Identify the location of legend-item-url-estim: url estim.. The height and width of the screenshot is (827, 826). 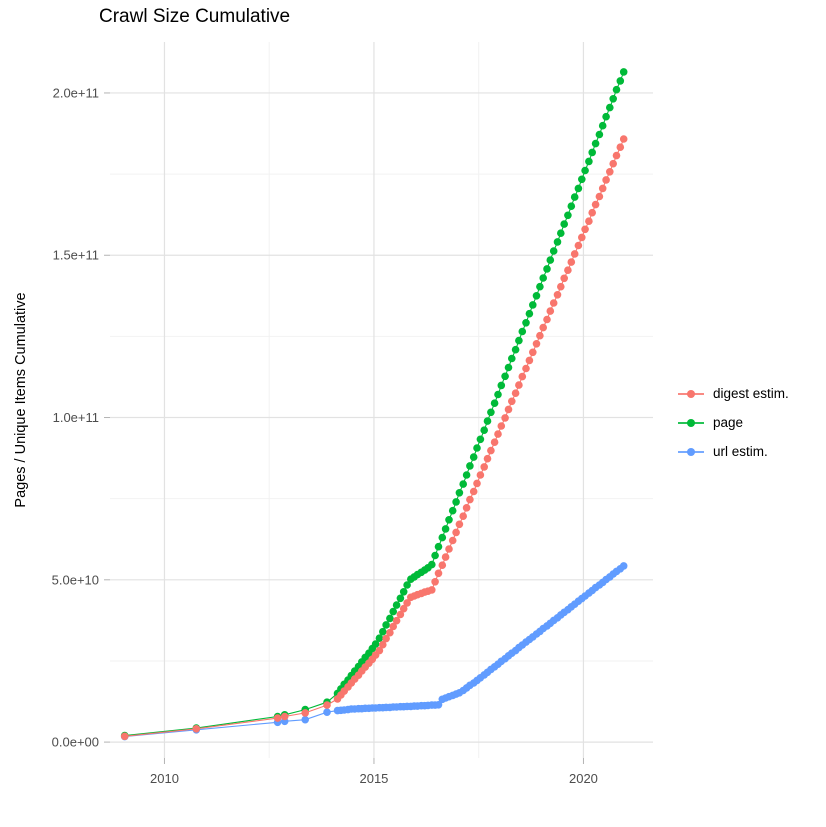
(733, 451).